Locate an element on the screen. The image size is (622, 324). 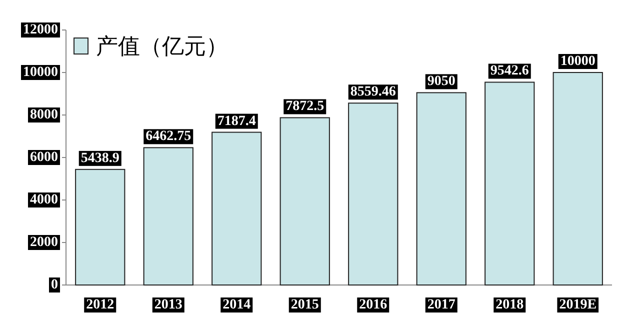
x-tick-label: 2018 is located at coordinates (510, 305).